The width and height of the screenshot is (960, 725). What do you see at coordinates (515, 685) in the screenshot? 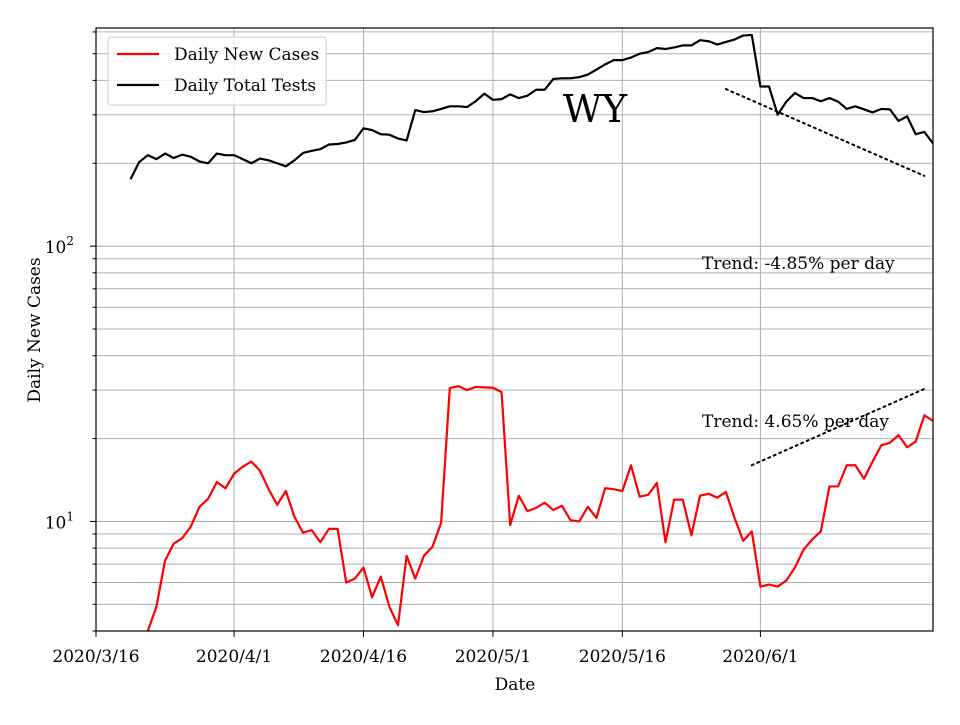
I see `x-axis-label: Date` at bounding box center [515, 685].